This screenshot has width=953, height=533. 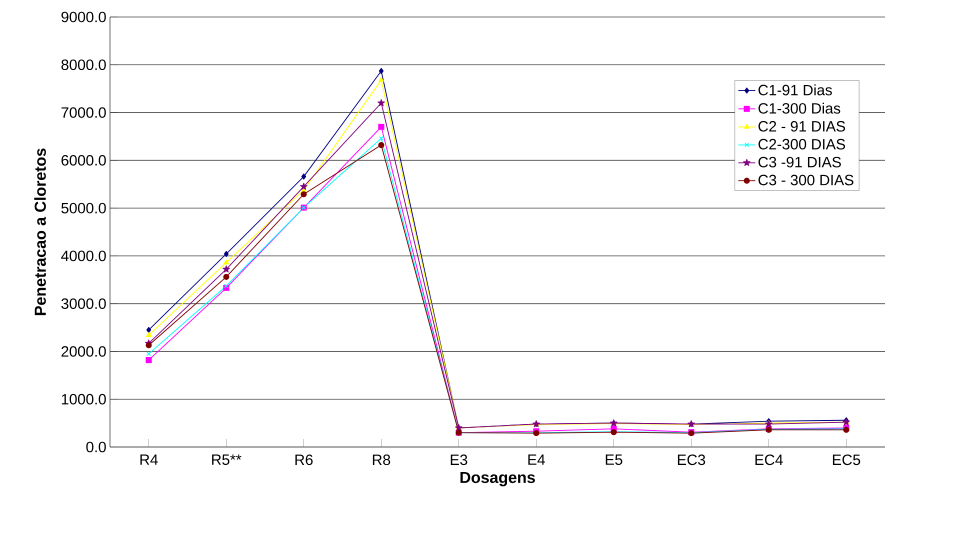 I want to click on y-tick-label: 6000.0, so click(x=84, y=160).